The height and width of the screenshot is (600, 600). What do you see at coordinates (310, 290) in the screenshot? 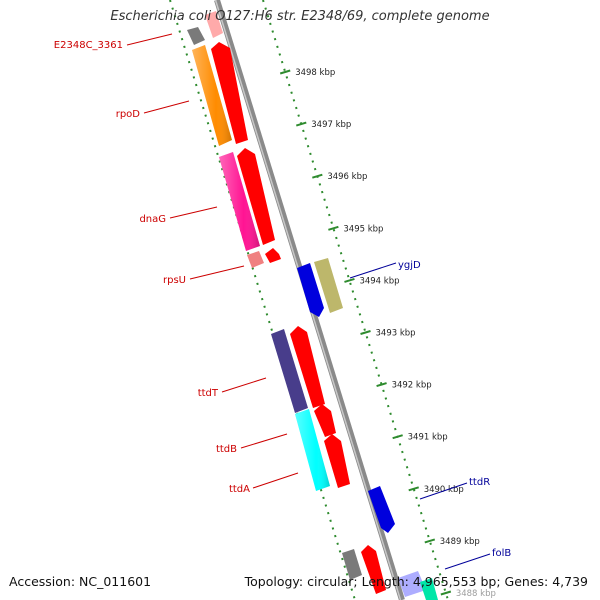
I see `cds-ygjD` at bounding box center [310, 290].